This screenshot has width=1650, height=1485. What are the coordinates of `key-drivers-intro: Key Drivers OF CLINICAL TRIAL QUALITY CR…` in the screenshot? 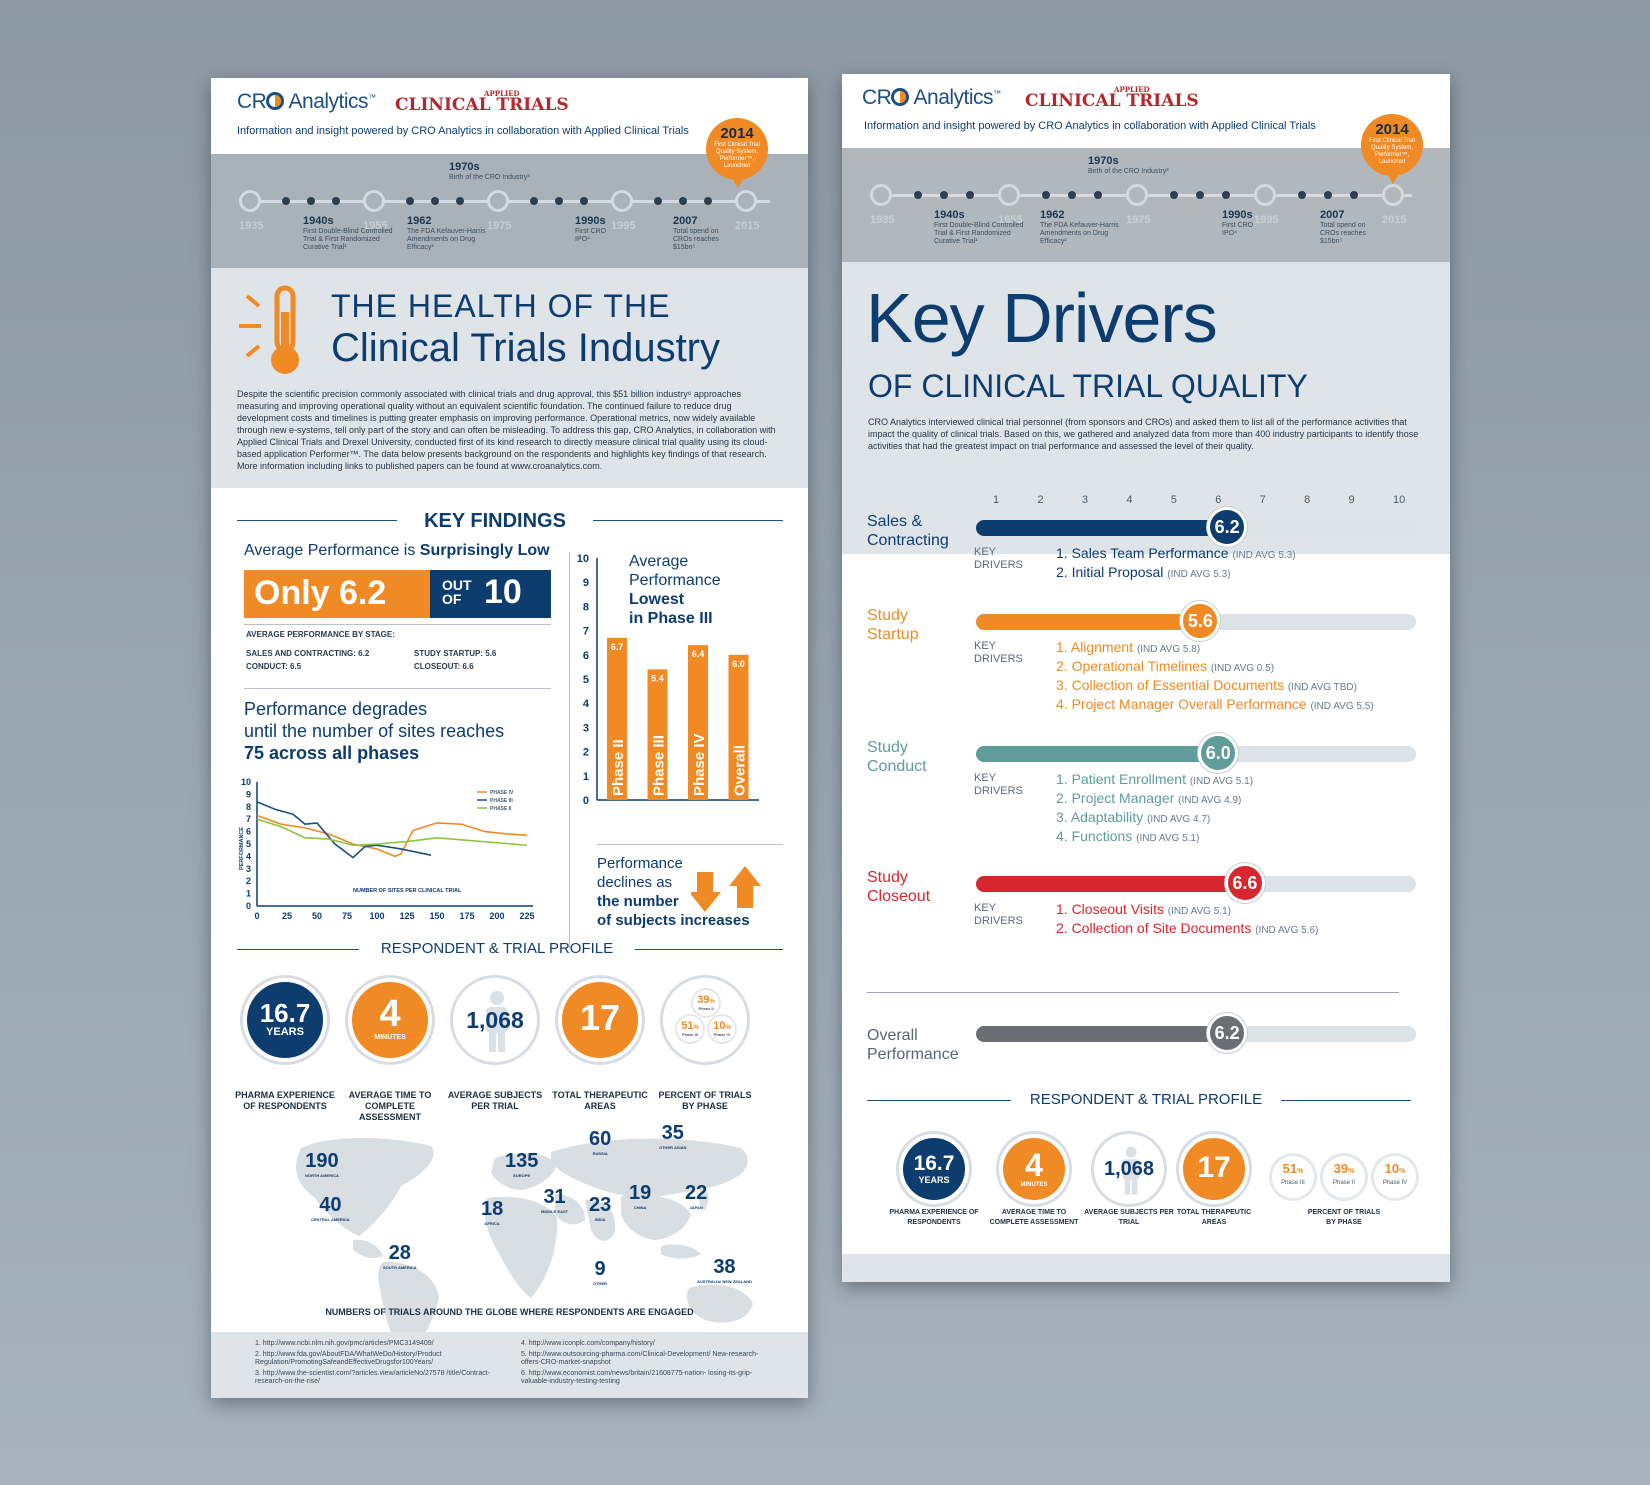 It's located at (1146, 408).